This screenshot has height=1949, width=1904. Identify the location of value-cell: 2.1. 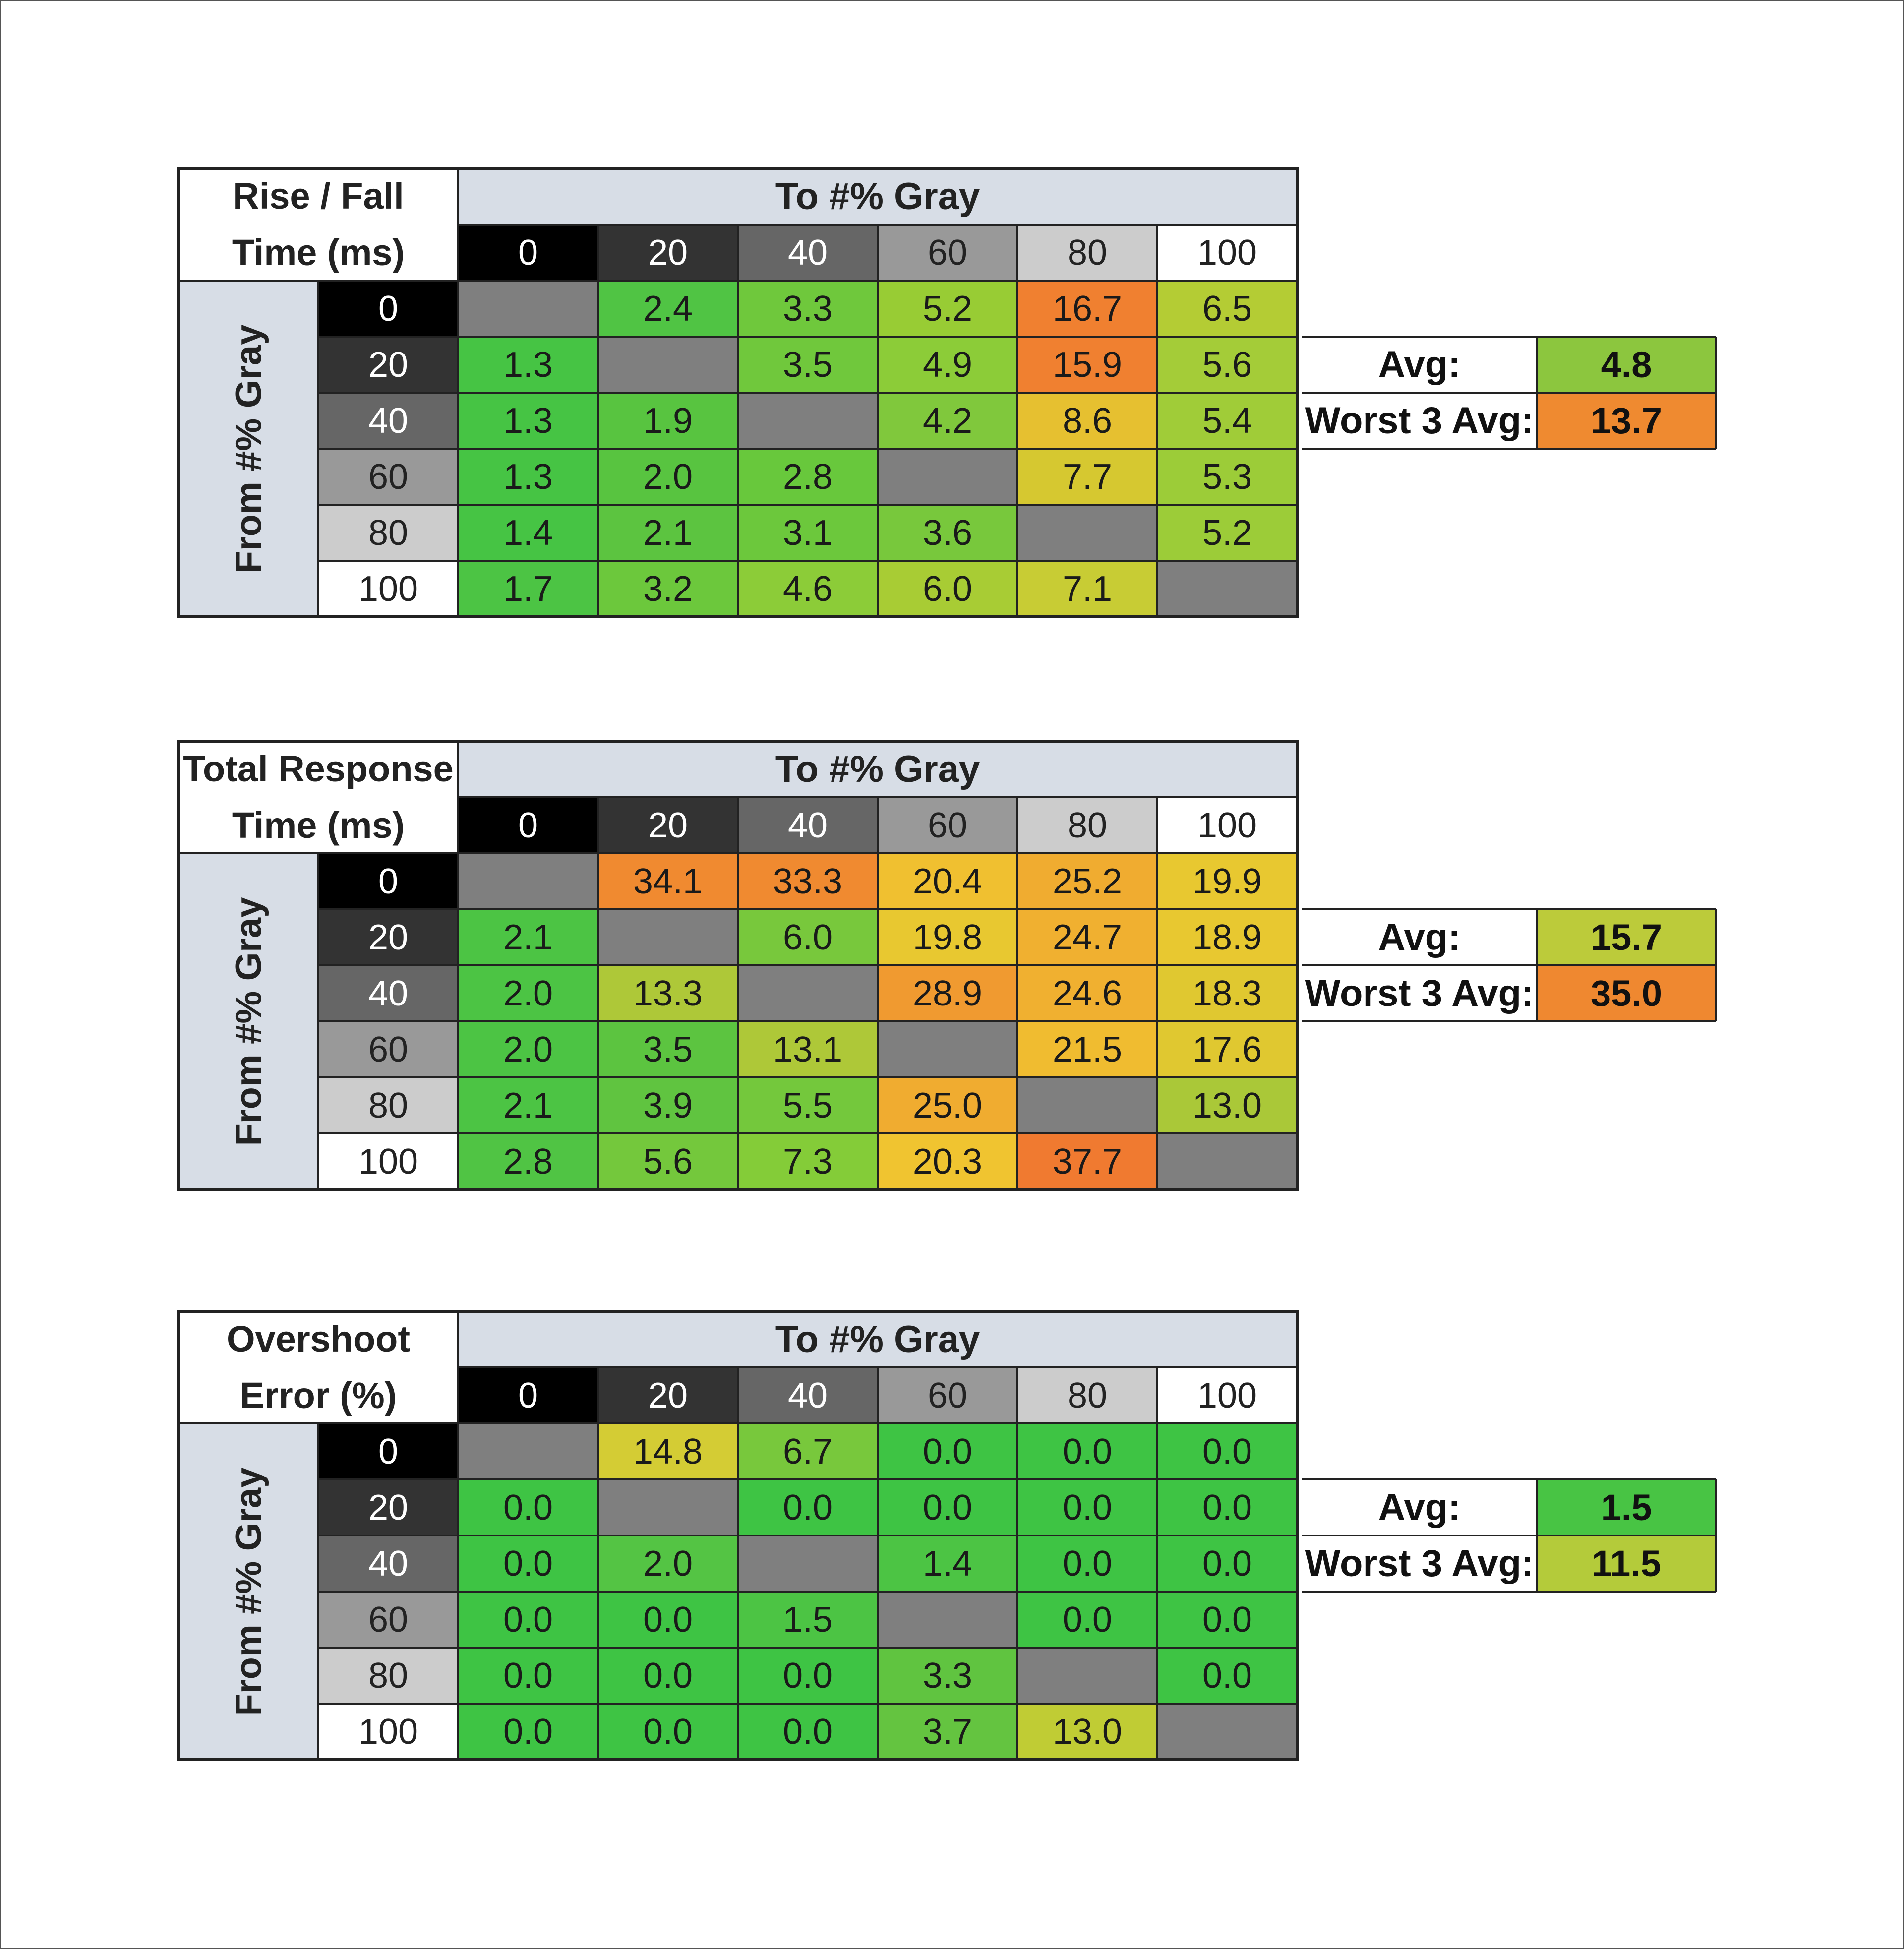
(528, 937).